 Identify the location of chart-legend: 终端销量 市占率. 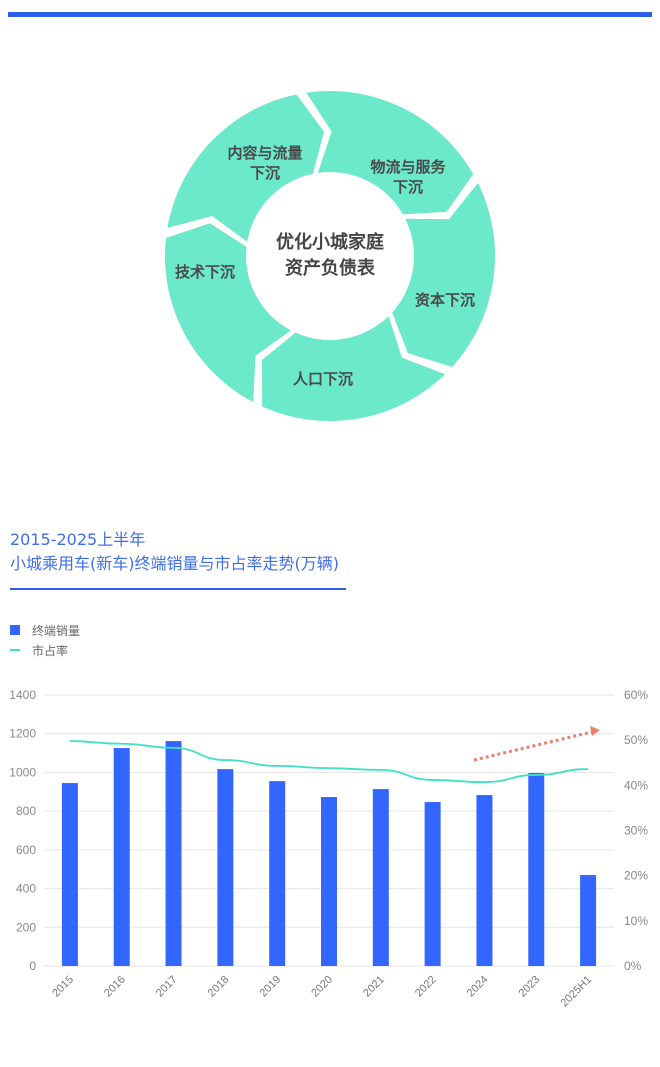
(45, 640).